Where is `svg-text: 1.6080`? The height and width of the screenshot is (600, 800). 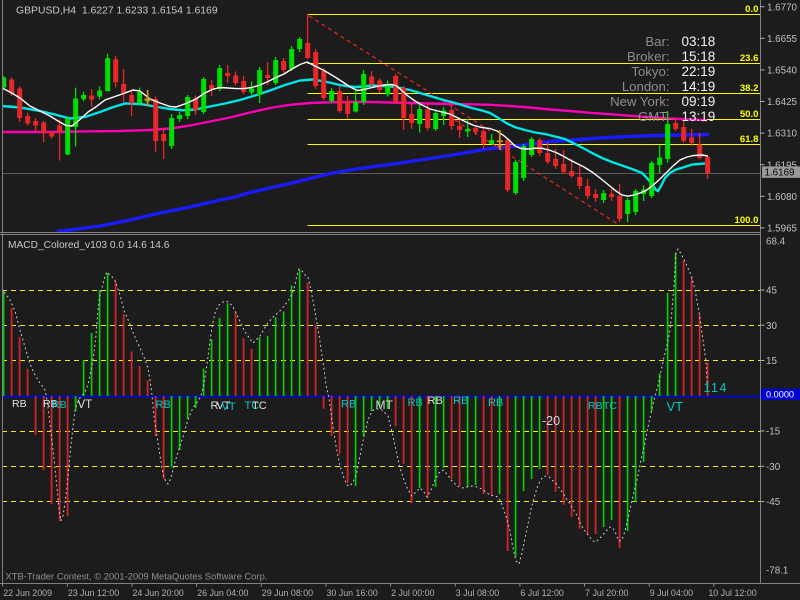 svg-text: 1.6080 is located at coordinates (782, 197).